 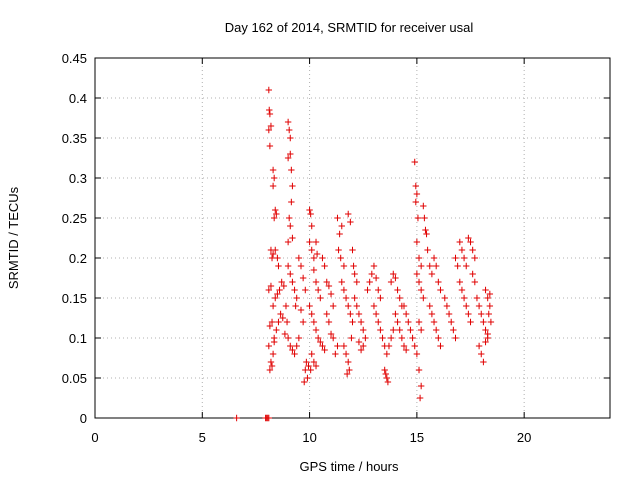 I want to click on y-tick-label: 0.35, so click(x=74, y=138).